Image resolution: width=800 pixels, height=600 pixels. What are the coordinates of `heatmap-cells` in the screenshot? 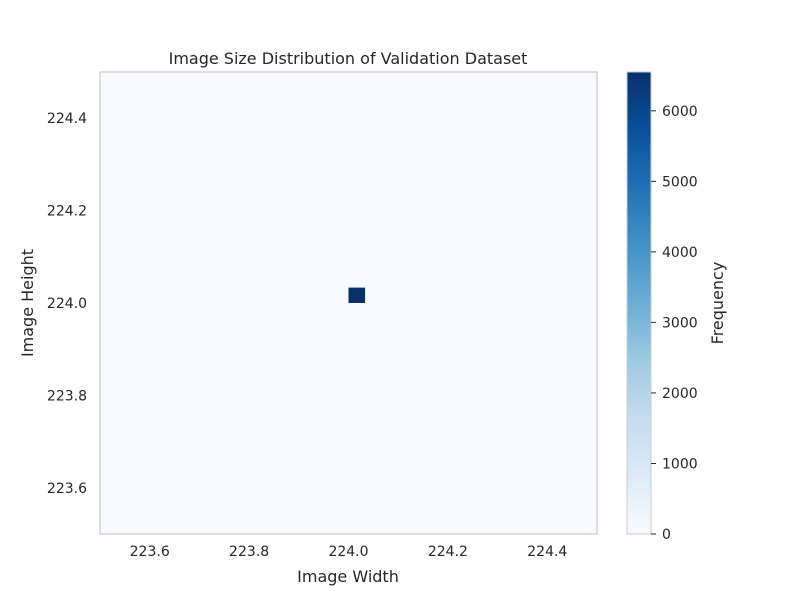 It's located at (357, 295).